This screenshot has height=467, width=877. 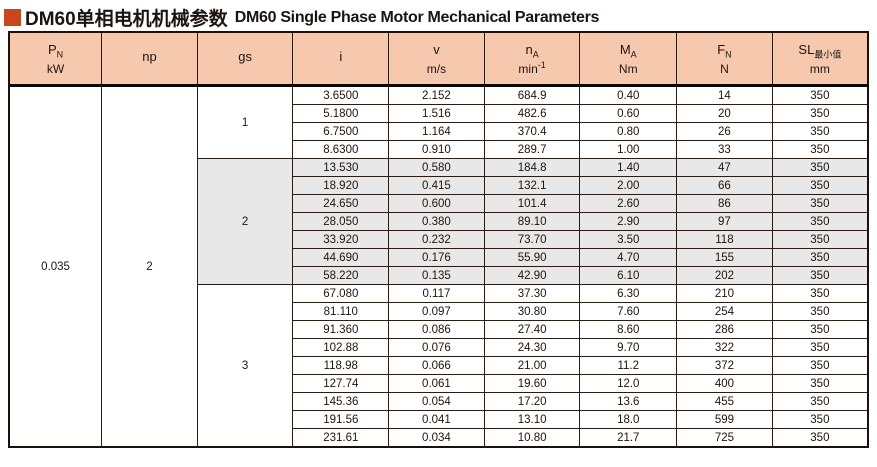 I want to click on table-row: 58.220 0.135 42.90 6.10 202 350, so click(x=439, y=275).